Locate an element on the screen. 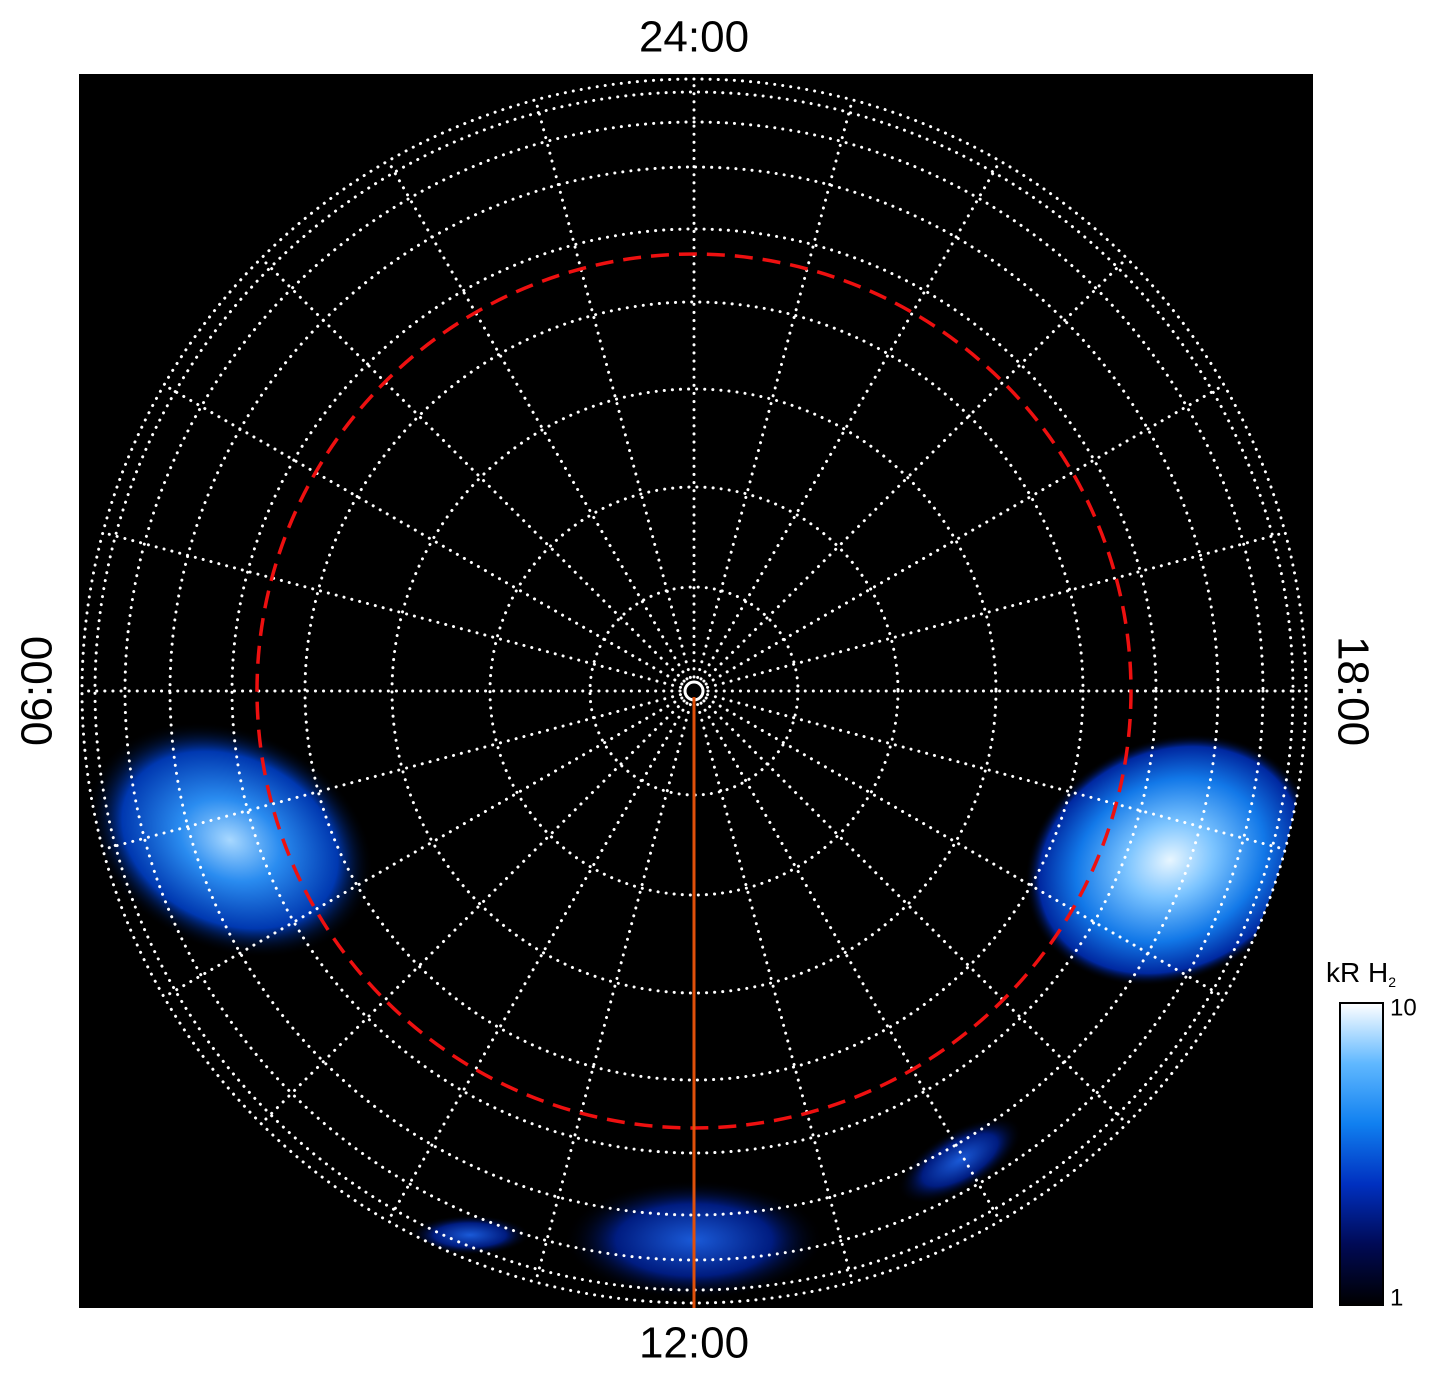  time-label: 12:00 is located at coordinates (694, 1343).